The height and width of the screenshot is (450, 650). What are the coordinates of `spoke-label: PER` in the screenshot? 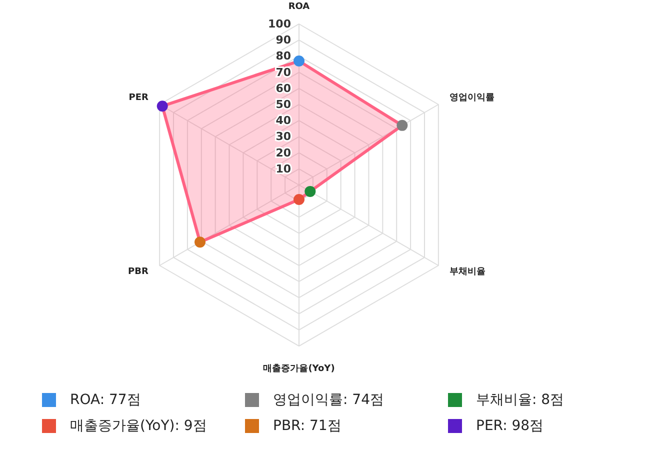 It's located at (138, 98).